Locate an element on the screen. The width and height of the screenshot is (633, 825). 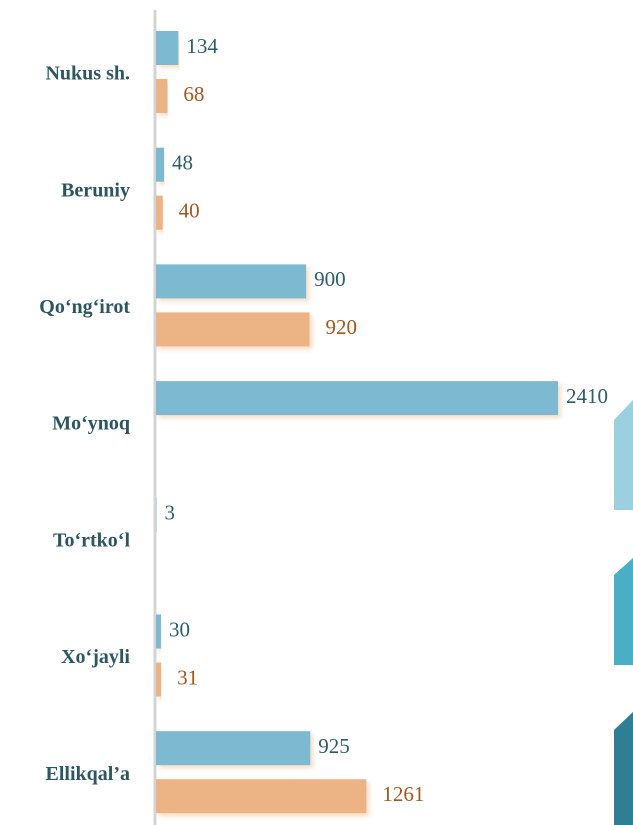
value-label: 31 is located at coordinates (187, 677).